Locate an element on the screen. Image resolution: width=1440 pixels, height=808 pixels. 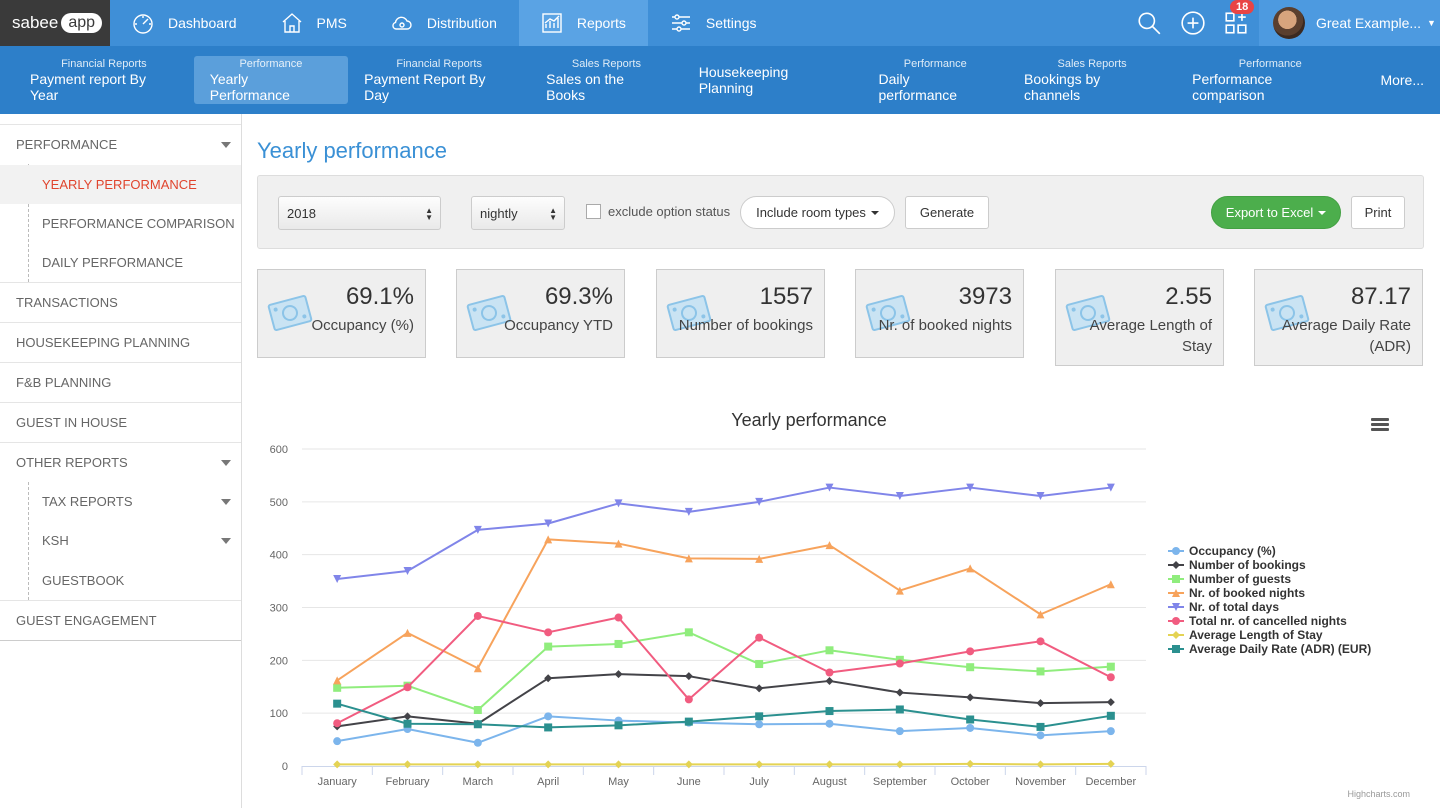
legend-item: Average Daily Rate (ADR) (EUR) is located at coordinates (1269, 649).